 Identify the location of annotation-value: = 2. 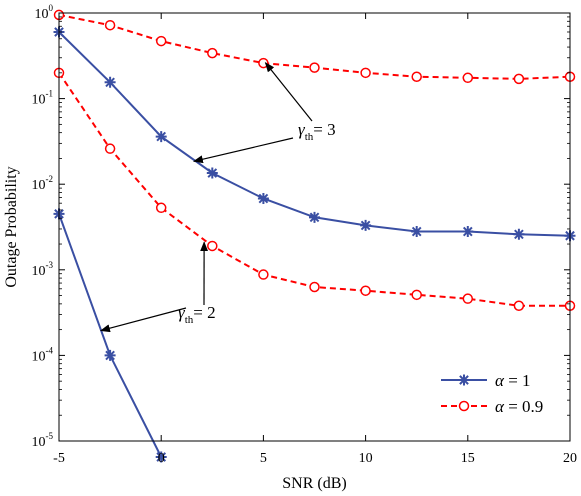
(204, 312).